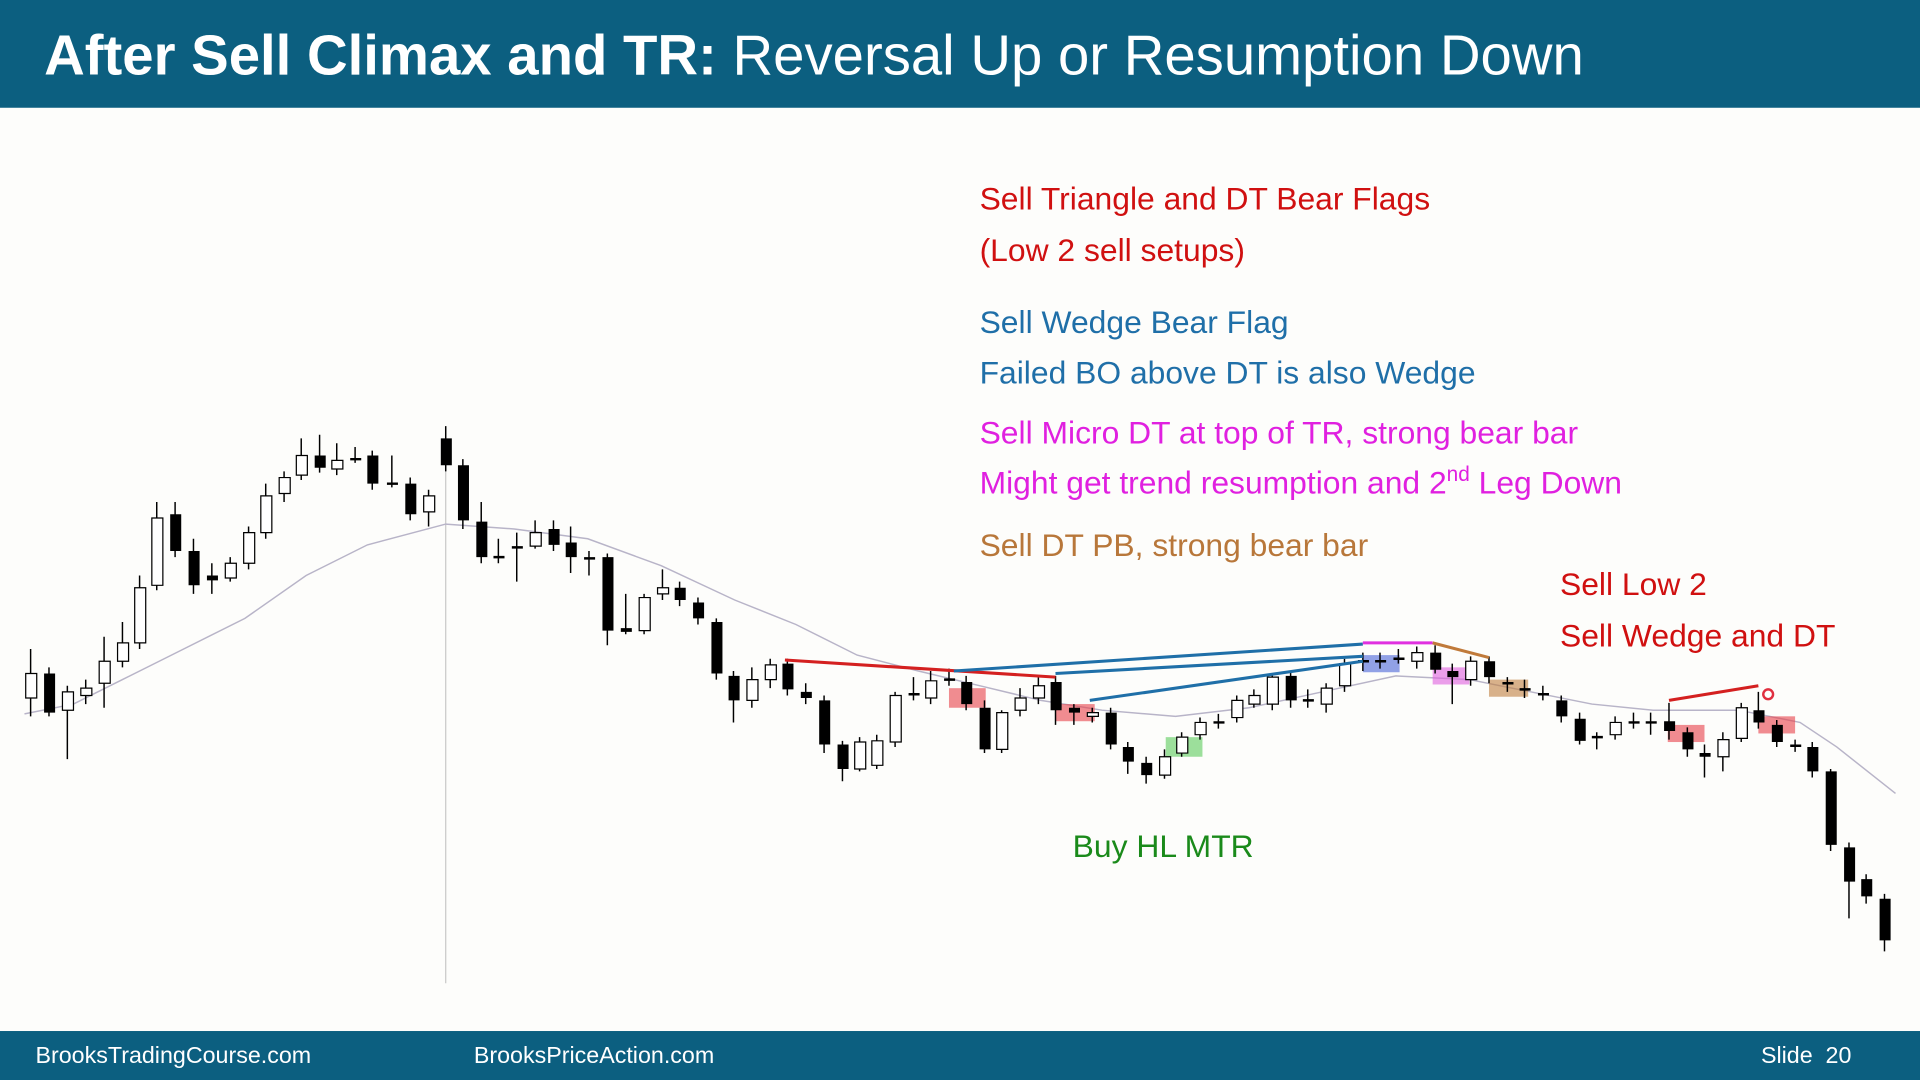 The height and width of the screenshot is (1080, 1920). What do you see at coordinates (1205, 198) in the screenshot?
I see `annotation: Sell Triangle and DT Bear Flags` at bounding box center [1205, 198].